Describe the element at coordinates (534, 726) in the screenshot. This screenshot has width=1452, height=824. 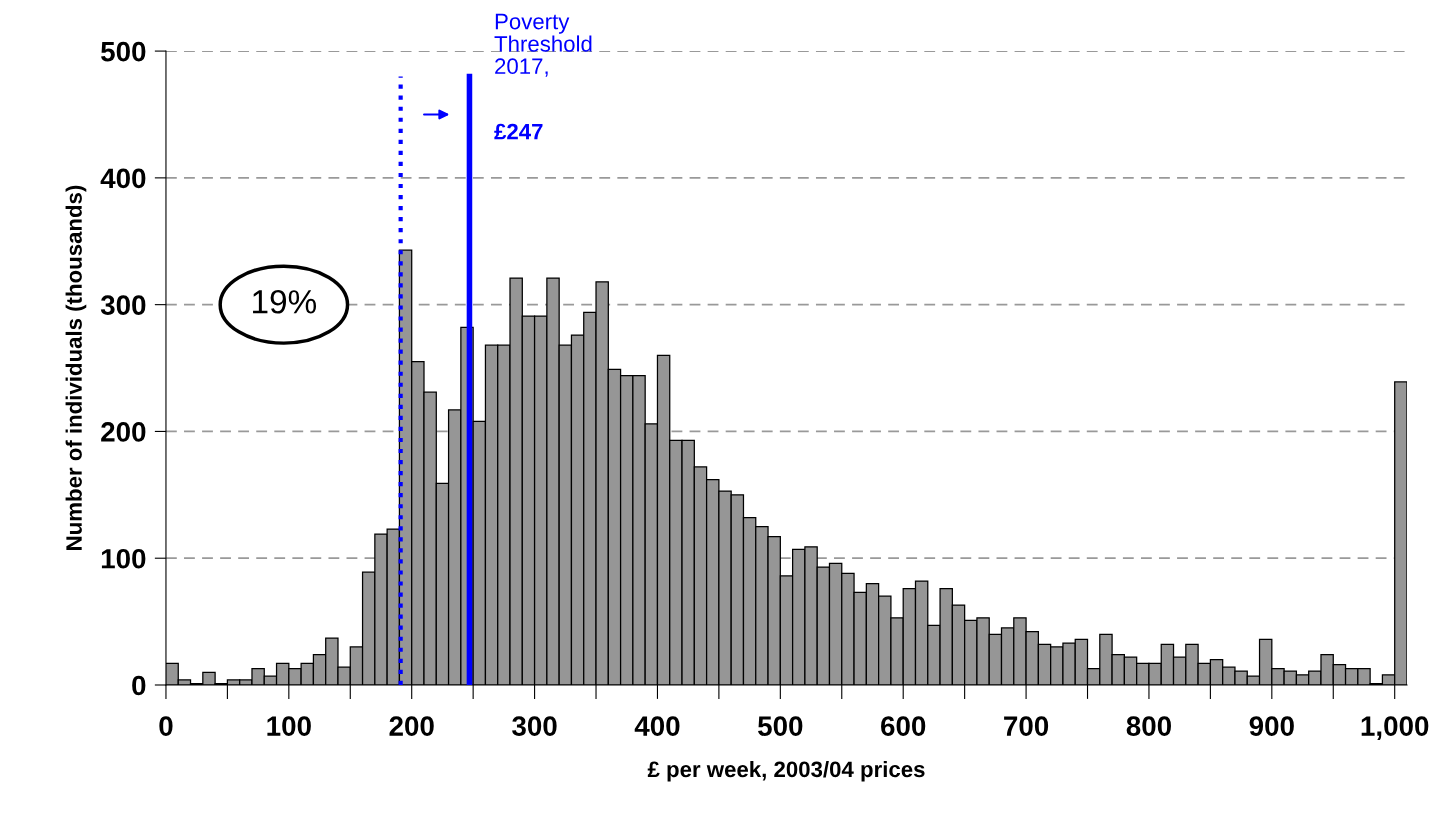
I see `x-tick-label: 300` at that location.